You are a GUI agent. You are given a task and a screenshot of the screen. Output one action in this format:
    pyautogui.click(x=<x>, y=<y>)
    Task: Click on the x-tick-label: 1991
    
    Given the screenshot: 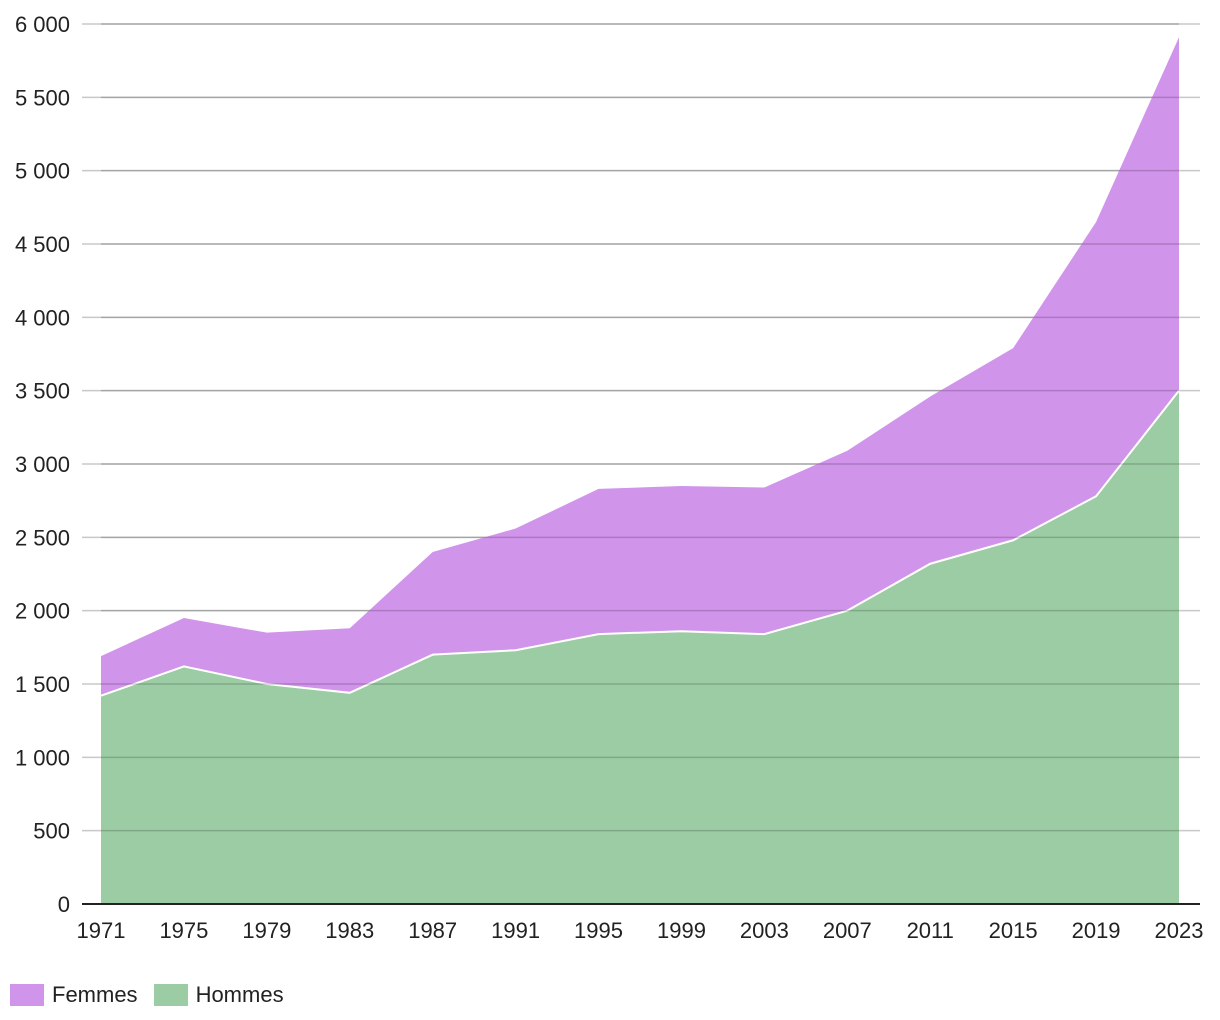 What is the action you would take?
    pyautogui.click(x=515, y=930)
    